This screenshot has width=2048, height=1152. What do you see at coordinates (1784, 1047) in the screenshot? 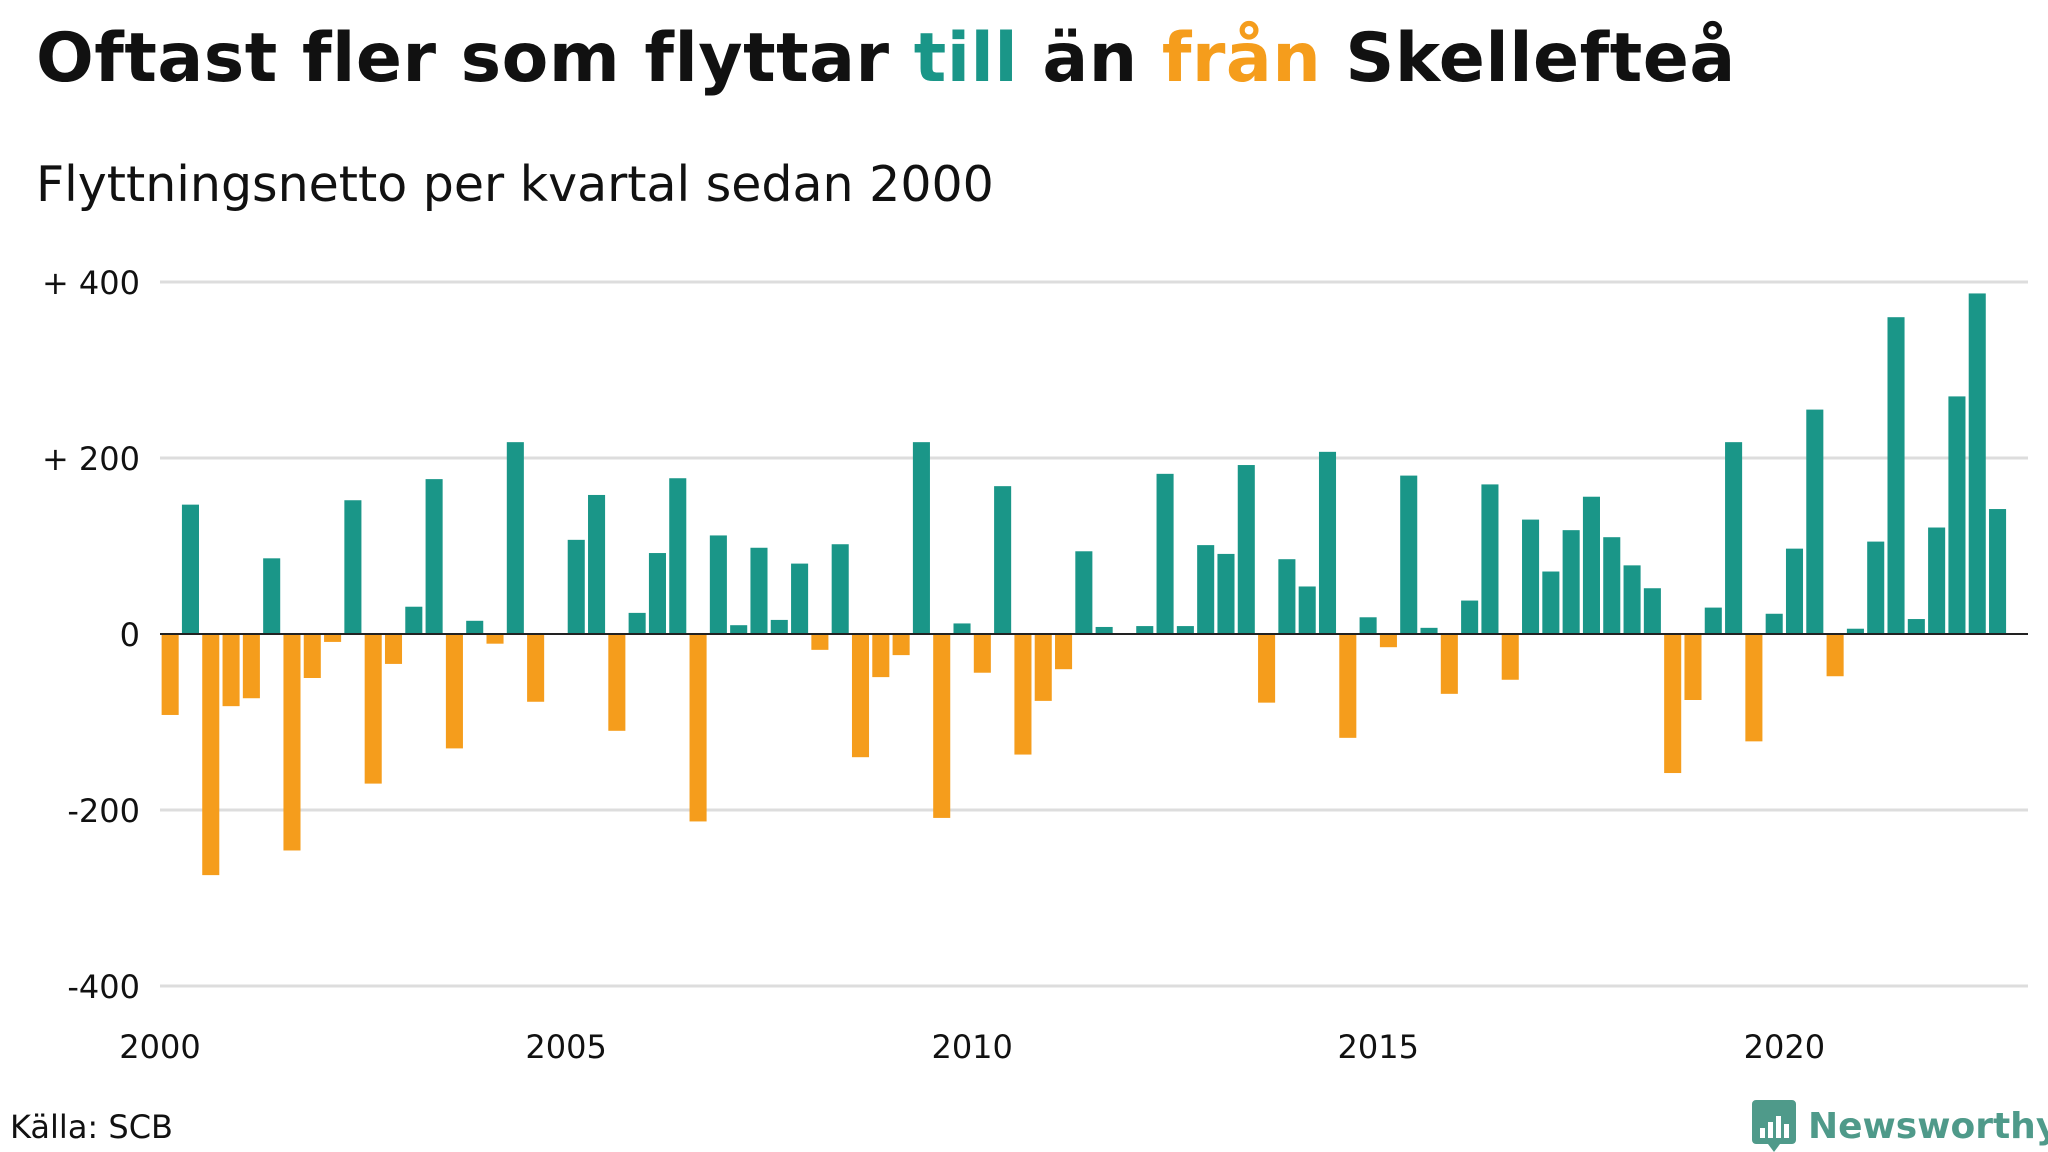
I see `x-tick-label: 2020` at bounding box center [1784, 1047].